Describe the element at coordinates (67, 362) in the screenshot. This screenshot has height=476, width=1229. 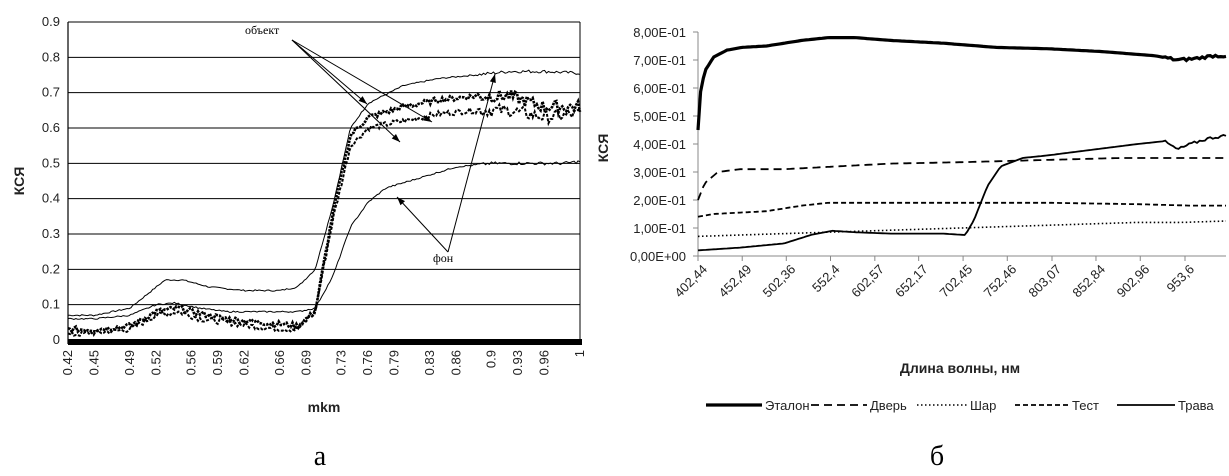
I see `x-tick-label: 0.42` at that location.